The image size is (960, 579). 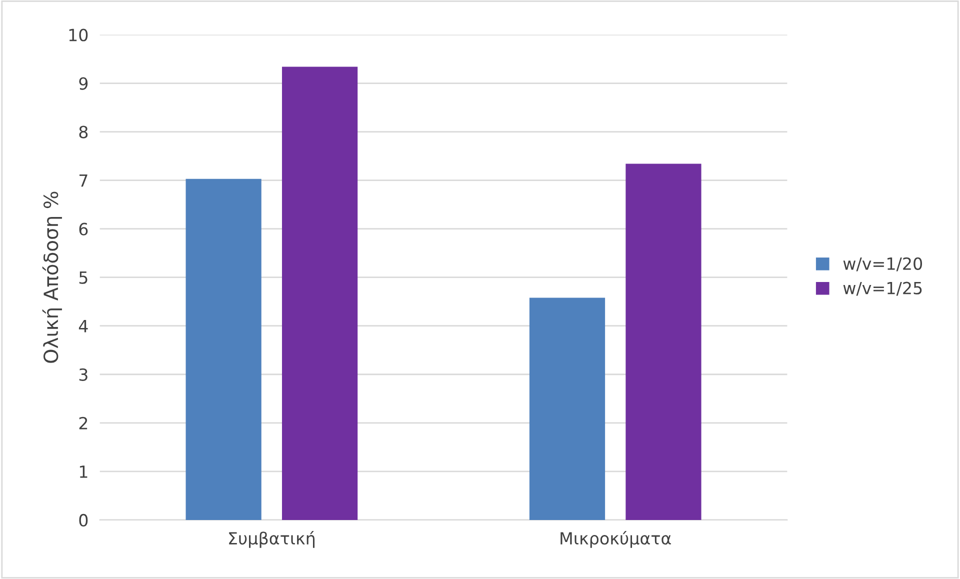 What do you see at coordinates (83, 132) in the screenshot?
I see `y-tick-label: 8` at bounding box center [83, 132].